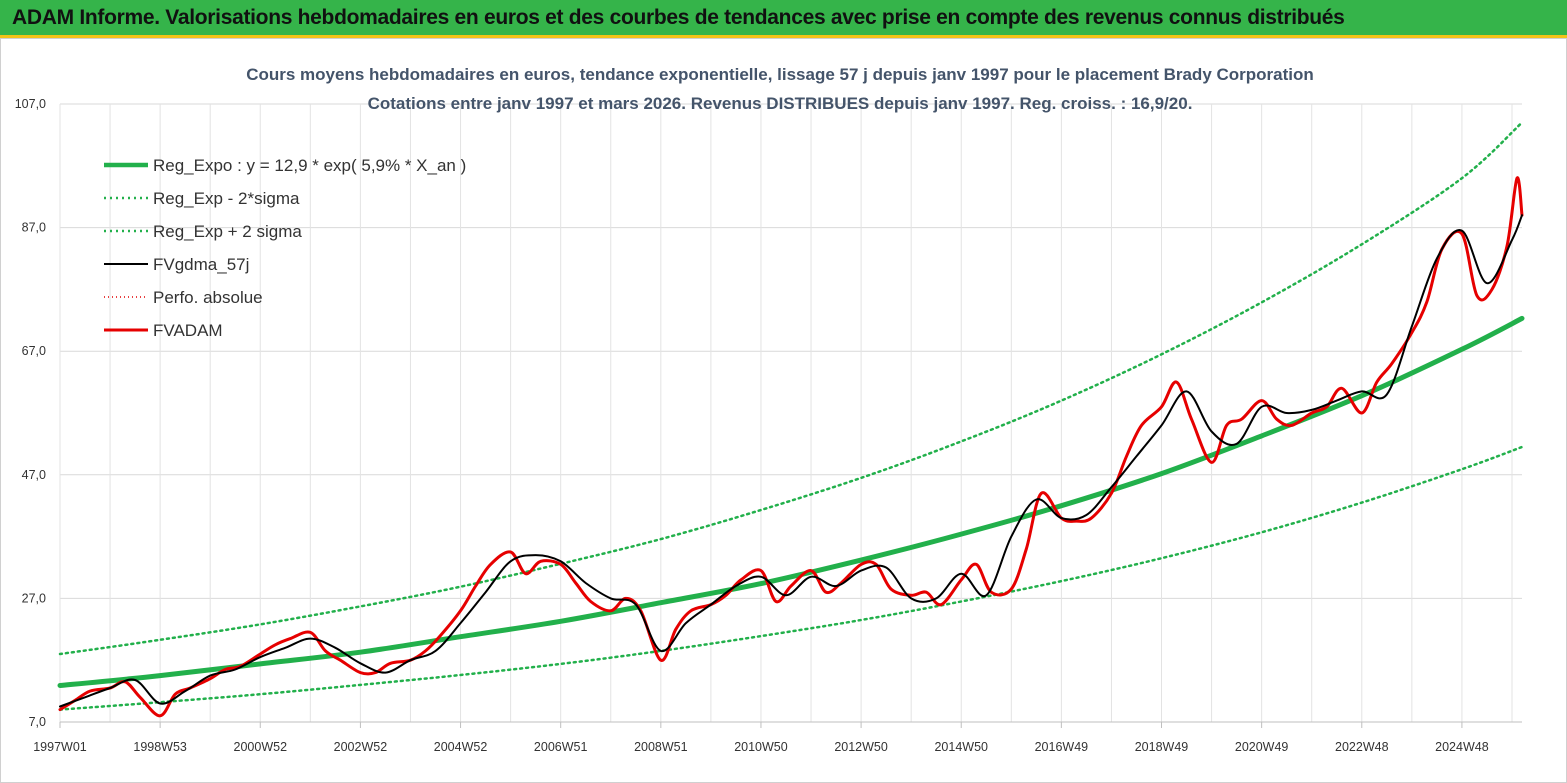  I want to click on x-tick-label: 2022W48, so click(1362, 747).